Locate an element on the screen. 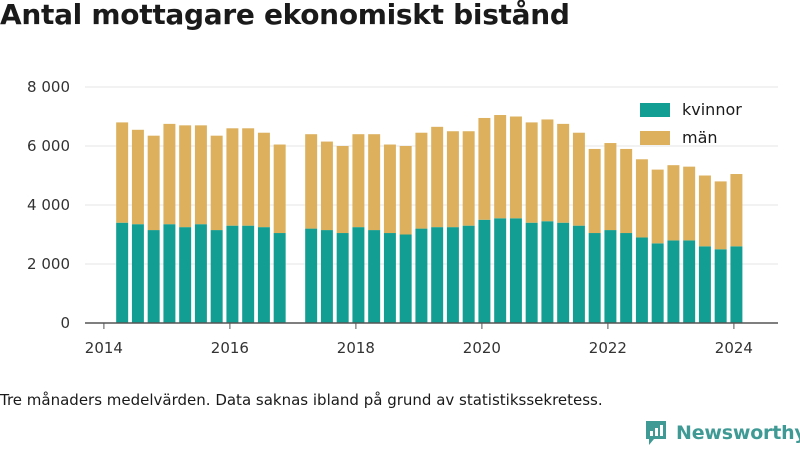  x-tick-label: 2020 is located at coordinates (482, 348).